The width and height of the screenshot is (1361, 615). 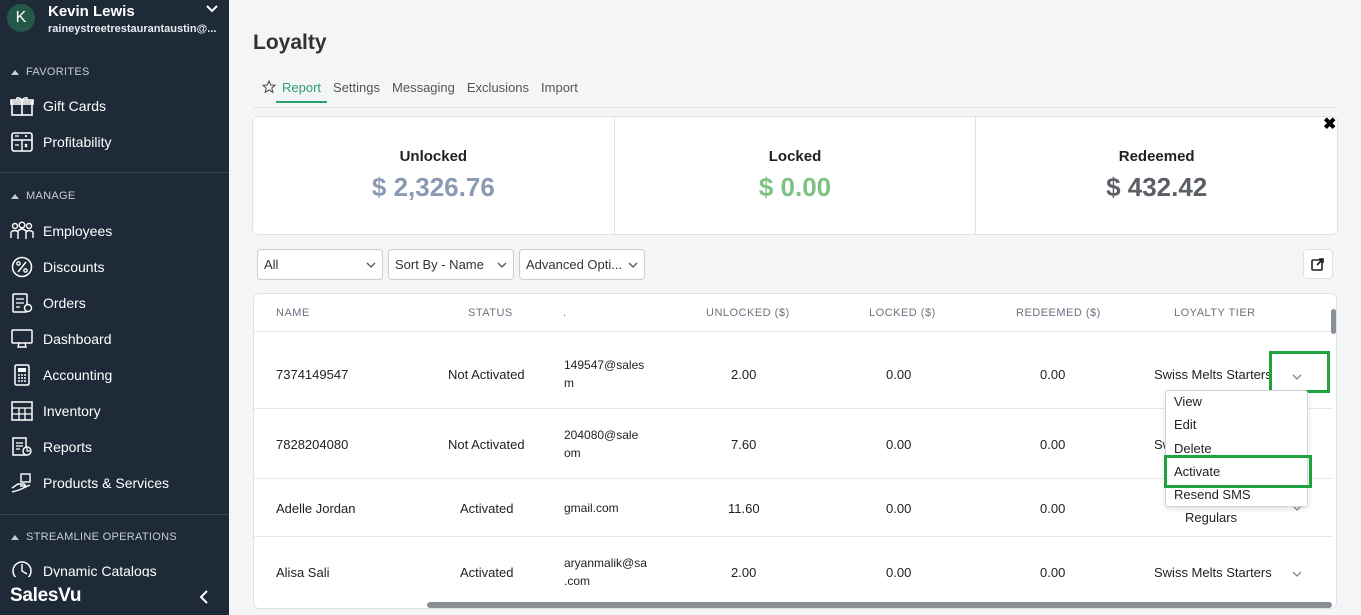 I want to click on sidebar-item-gift-cards: Gift Cards, so click(x=58, y=106).